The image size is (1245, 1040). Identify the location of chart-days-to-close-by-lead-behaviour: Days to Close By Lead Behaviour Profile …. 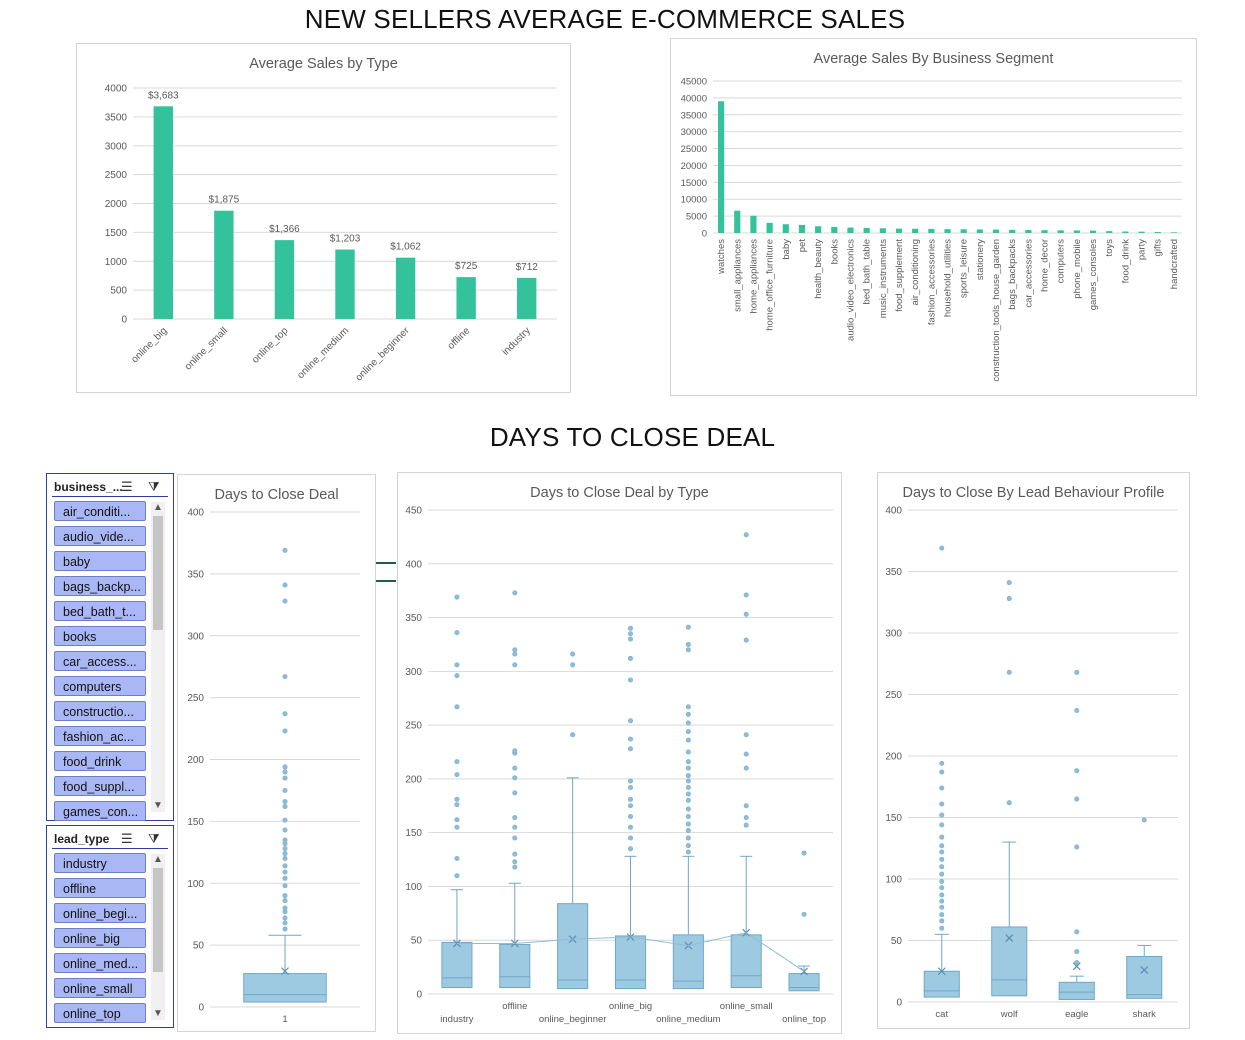
(1033, 750).